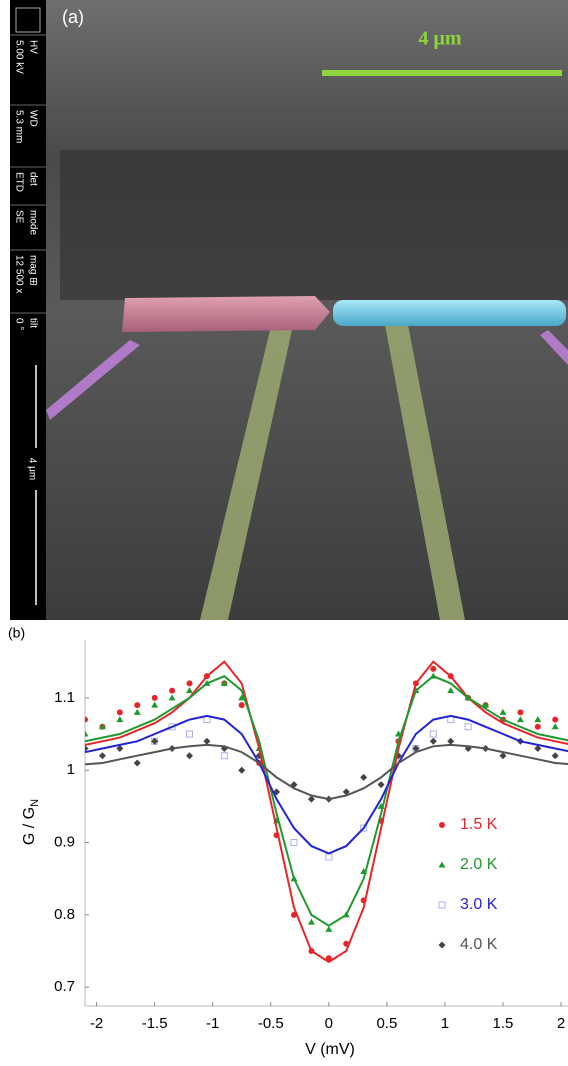  I want to click on x-tick-label: -2, so click(96, 1023).